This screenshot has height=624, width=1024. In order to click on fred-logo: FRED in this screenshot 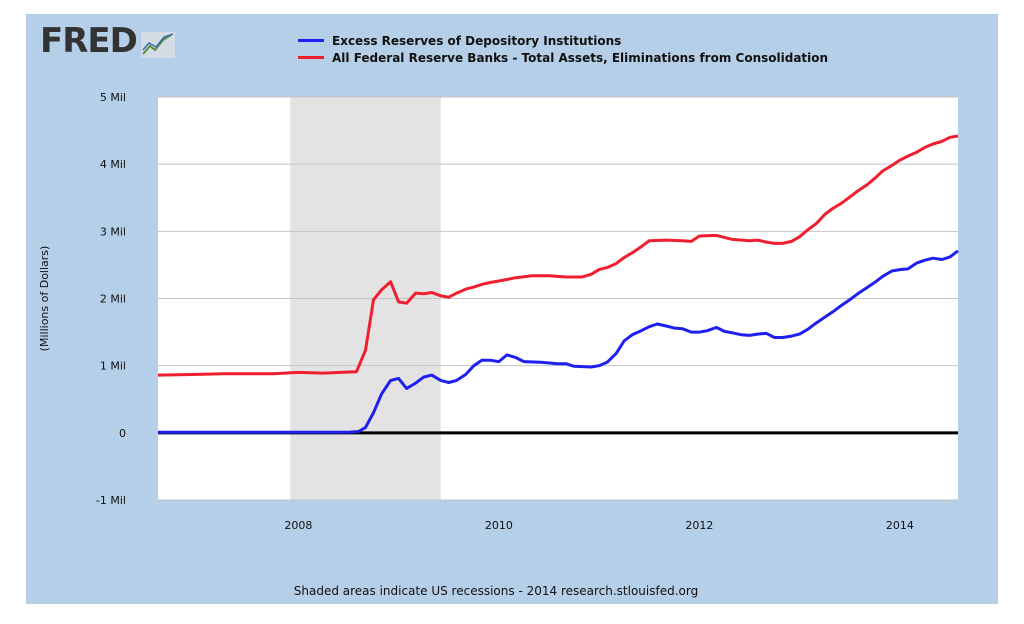, I will do `click(107, 41)`.